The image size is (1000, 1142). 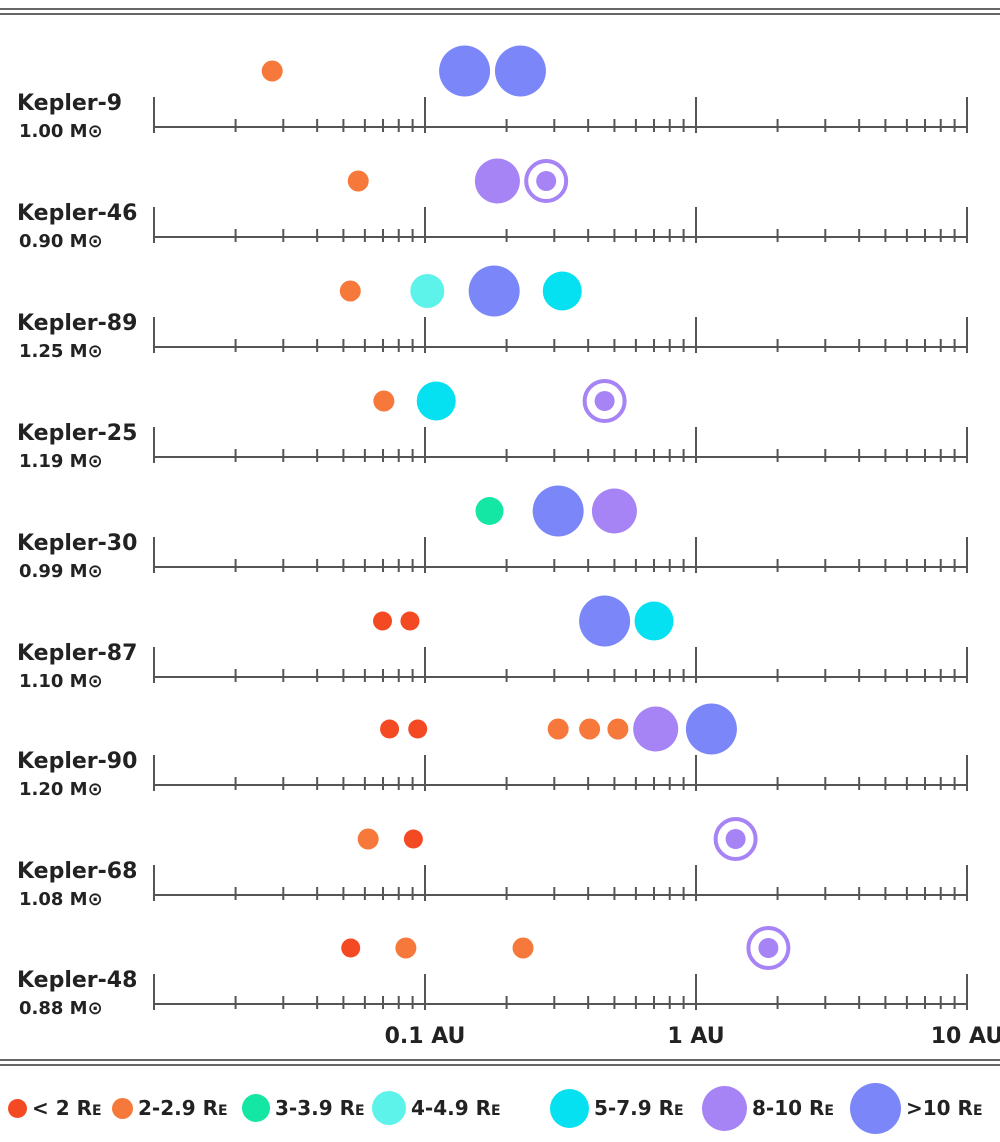 What do you see at coordinates (61, 351) in the screenshot?
I see `system-mass: 1.25 M⊙` at bounding box center [61, 351].